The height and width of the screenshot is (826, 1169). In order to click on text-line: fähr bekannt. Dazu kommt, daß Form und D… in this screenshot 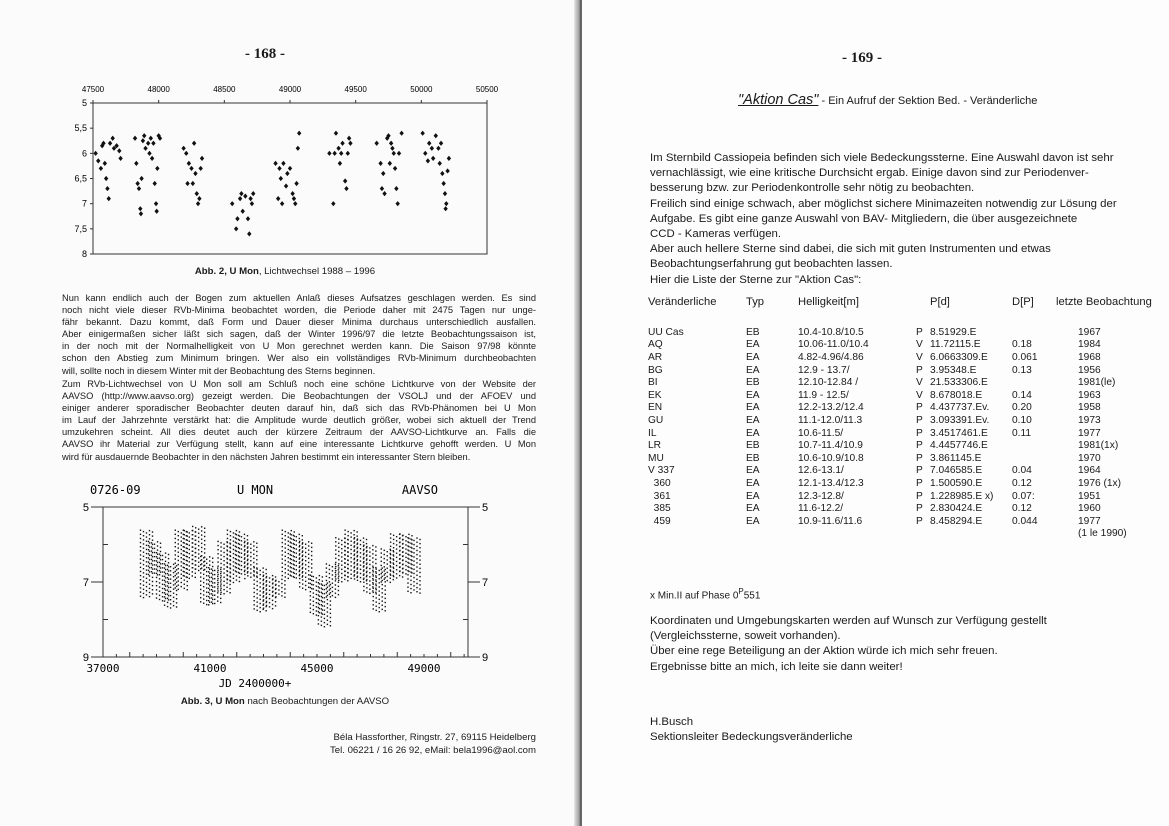, I will do `click(299, 322)`.